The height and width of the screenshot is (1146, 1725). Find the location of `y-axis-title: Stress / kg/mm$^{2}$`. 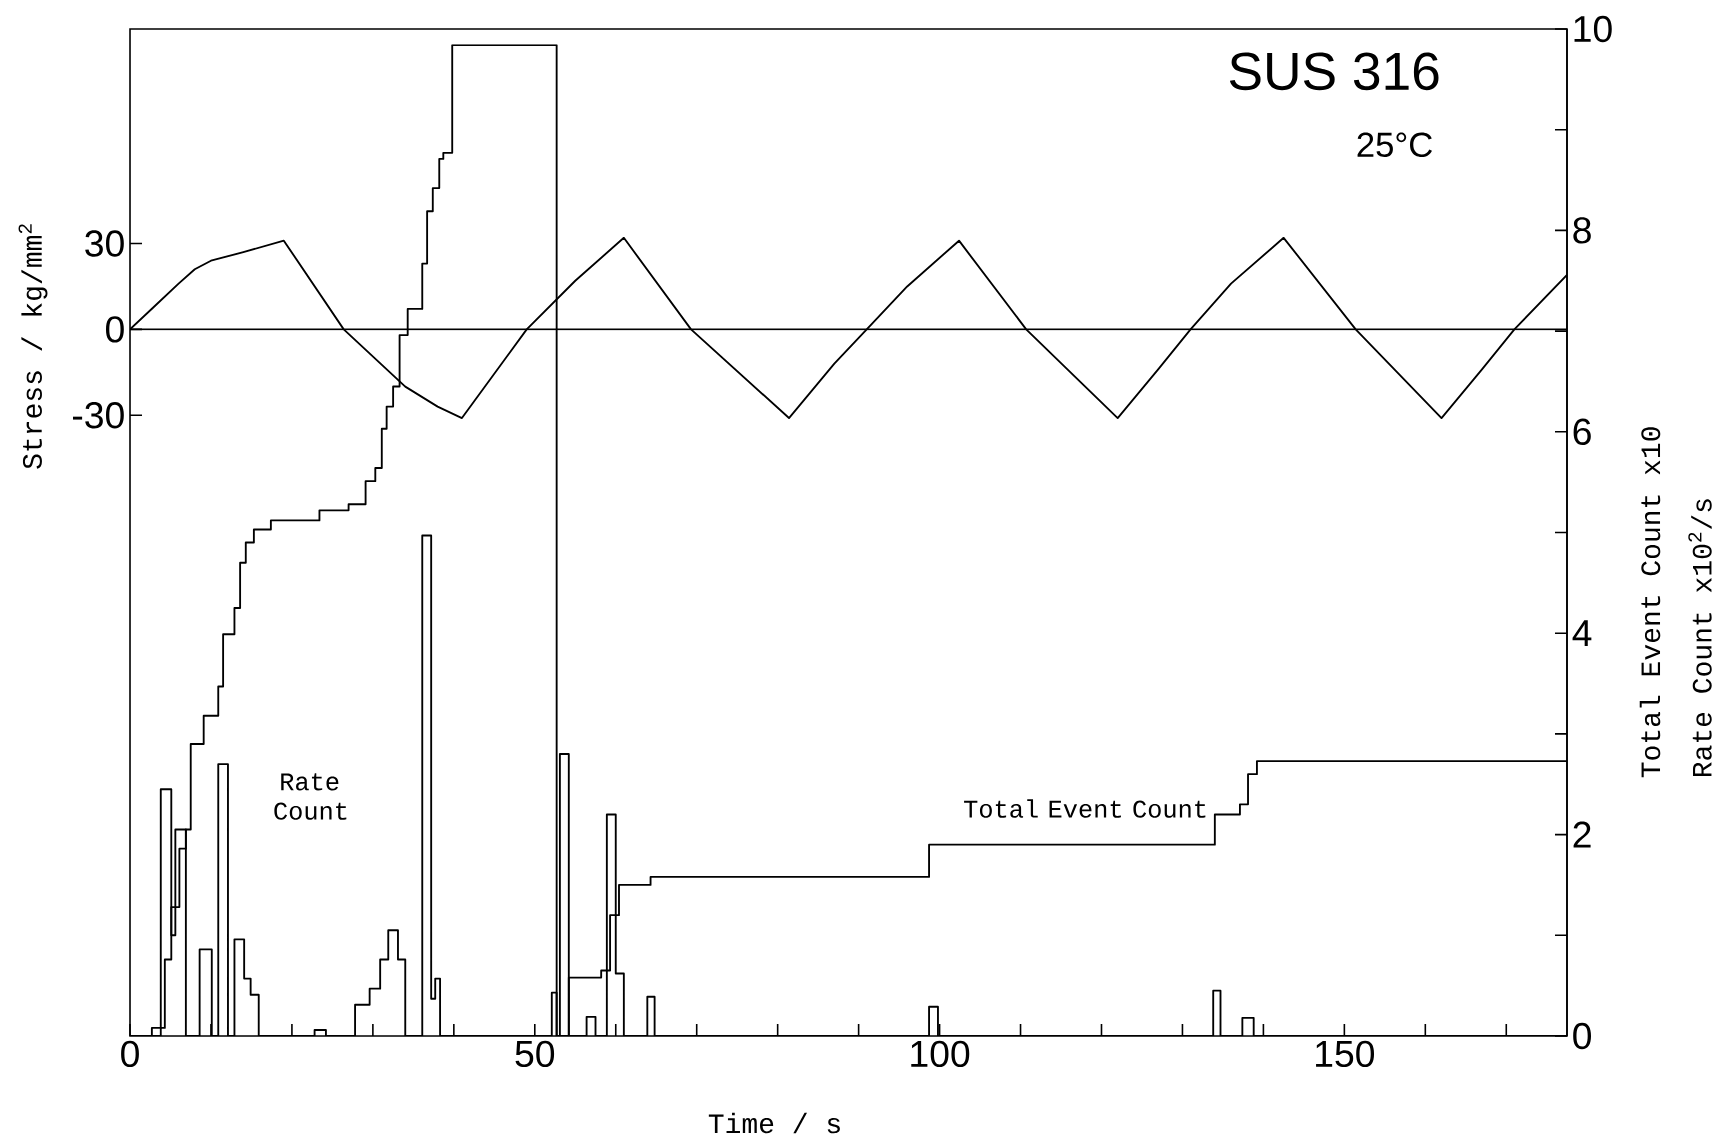

y-axis-title: Stress / kg/mm$^{2}$ is located at coordinates (33, 346).